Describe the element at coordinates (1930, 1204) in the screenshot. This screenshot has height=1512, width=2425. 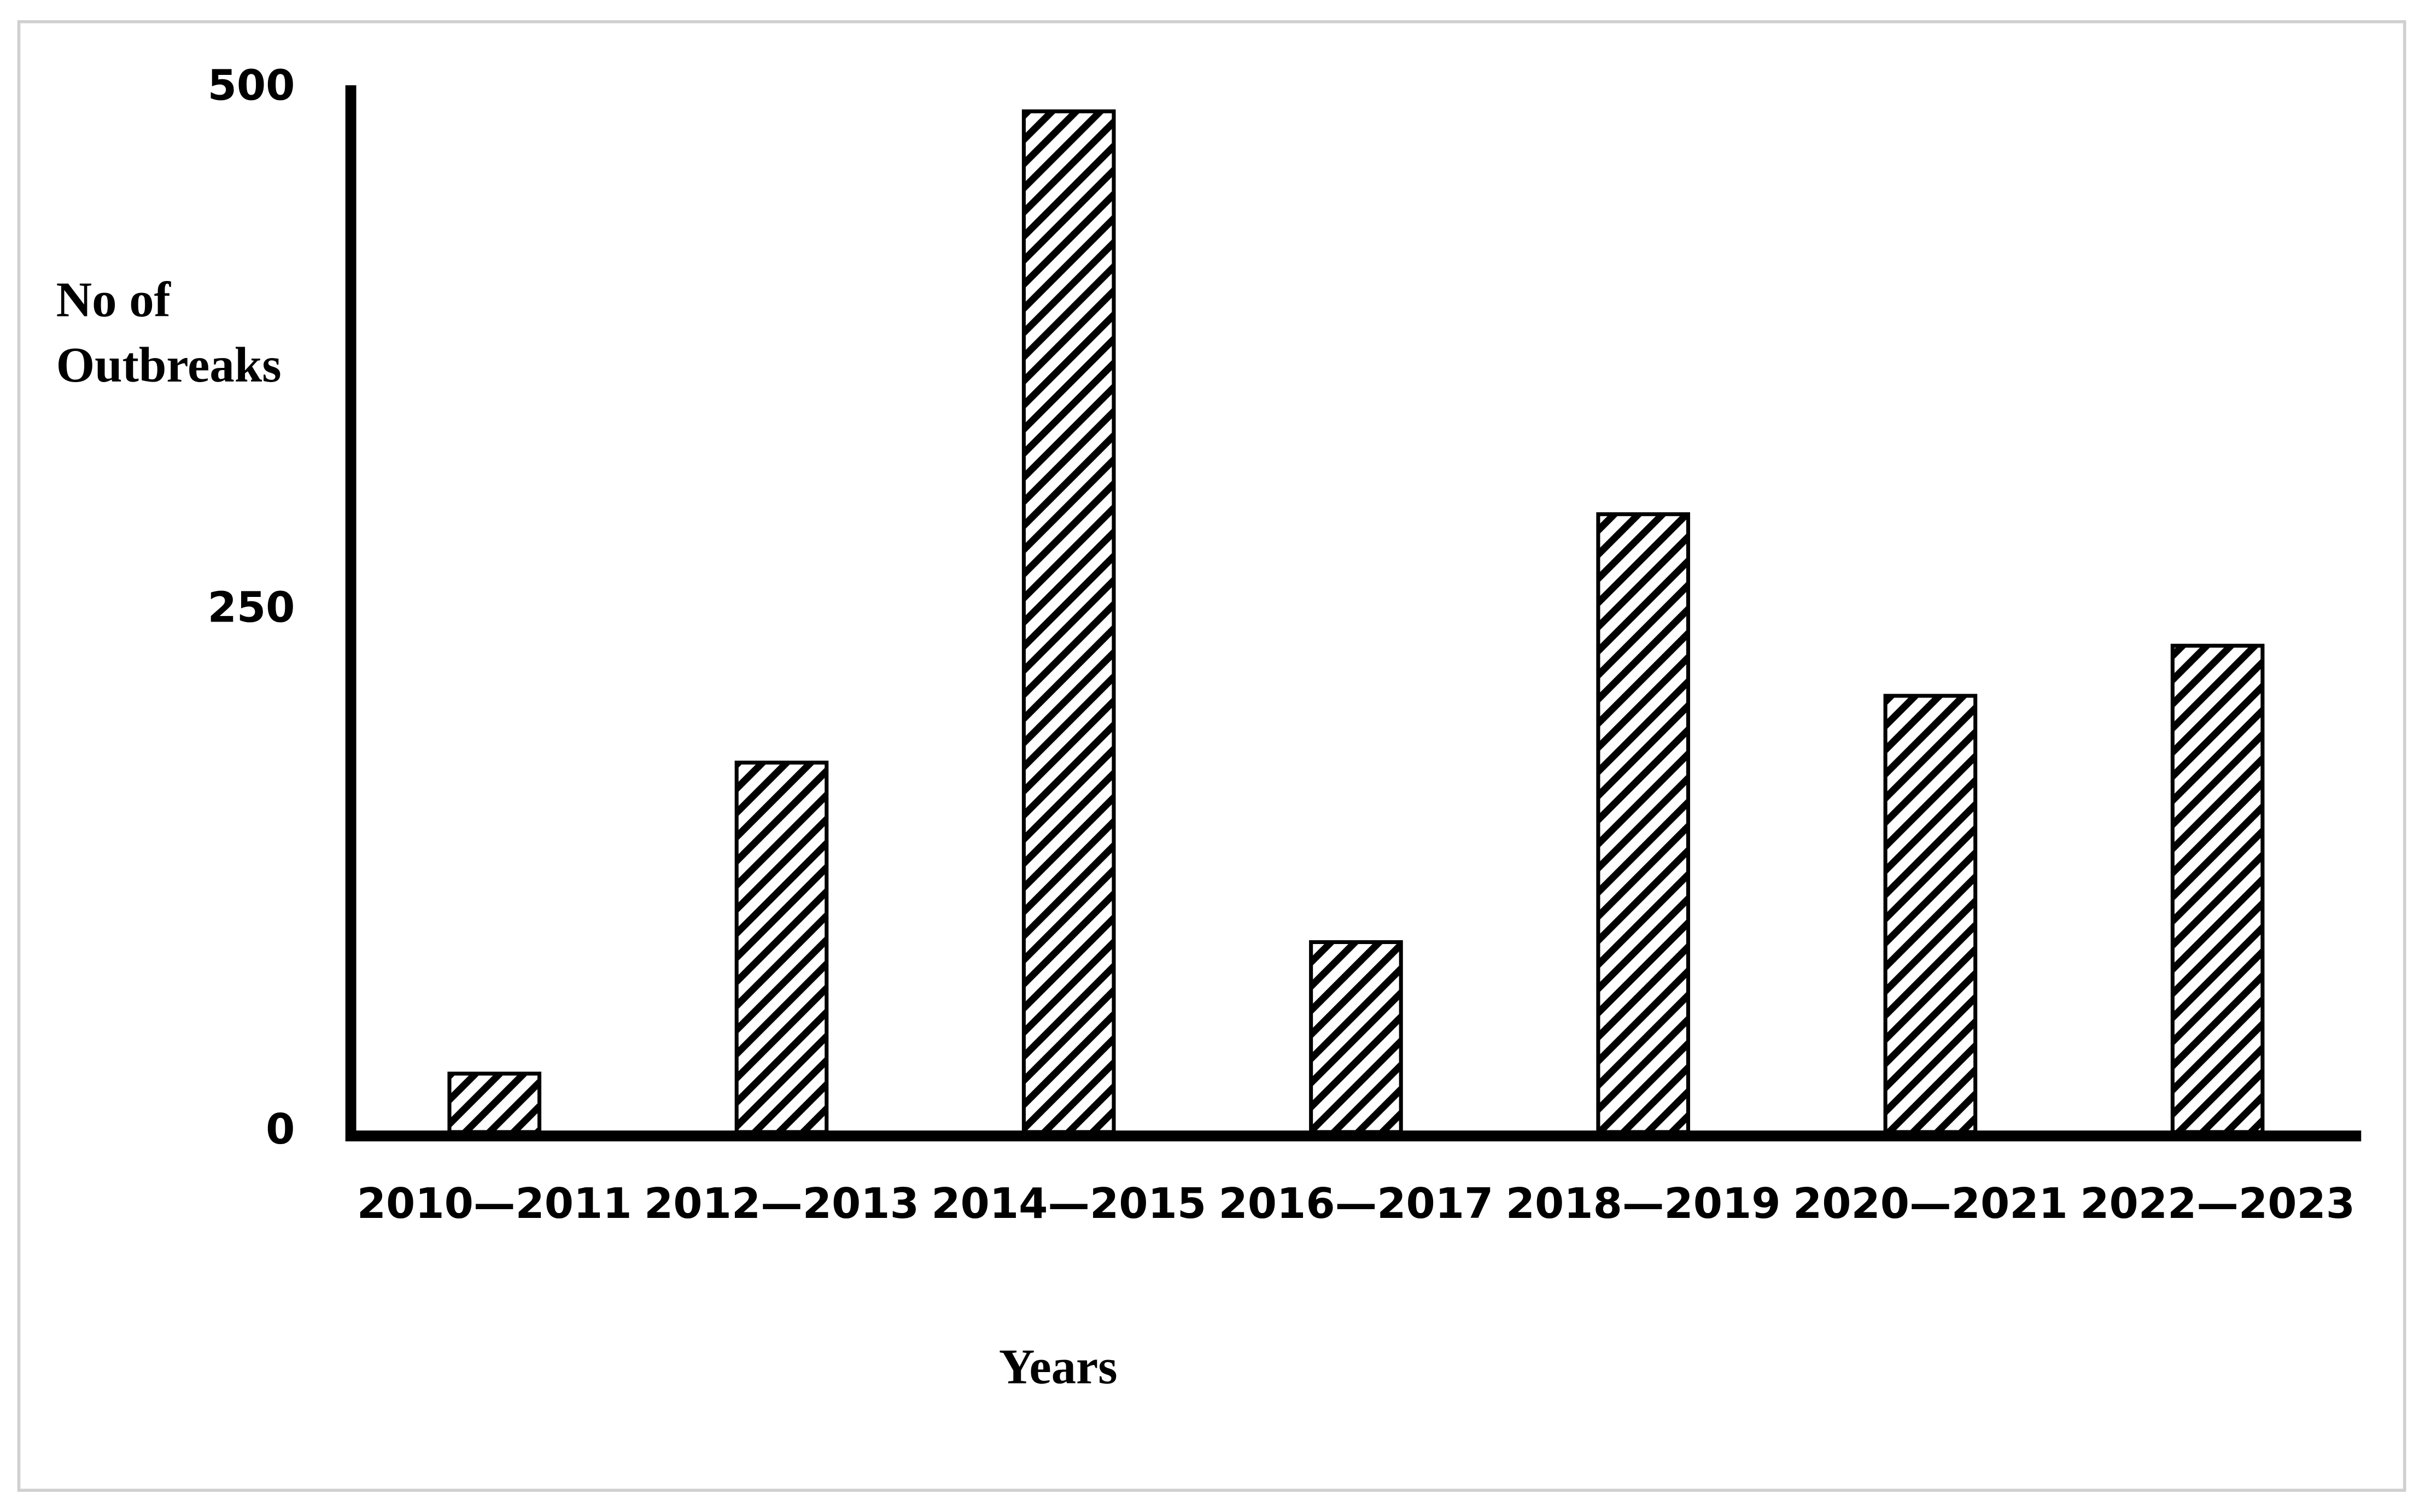
I see `x-tick-label: 2020—2021` at that location.